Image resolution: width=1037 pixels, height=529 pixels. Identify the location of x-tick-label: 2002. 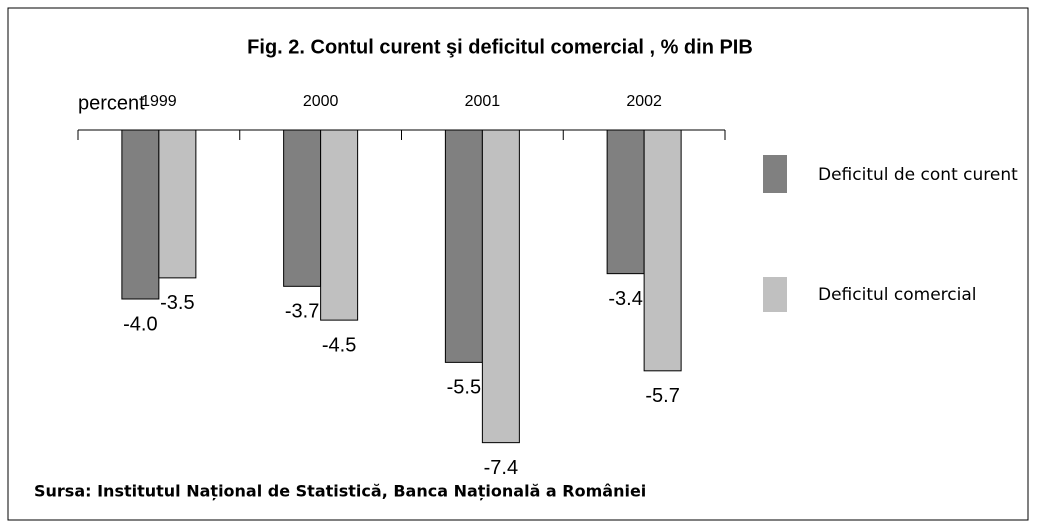
(644, 101).